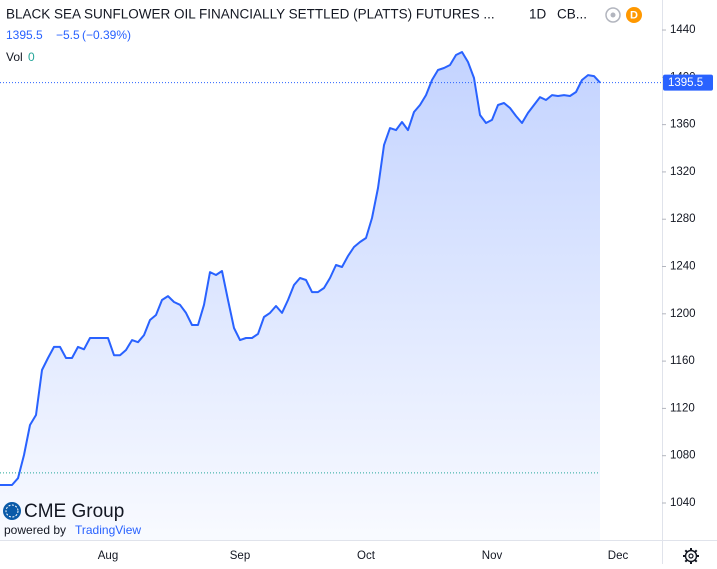 The image size is (717, 569). What do you see at coordinates (623, 15) in the screenshot?
I see `status-icons: D` at bounding box center [623, 15].